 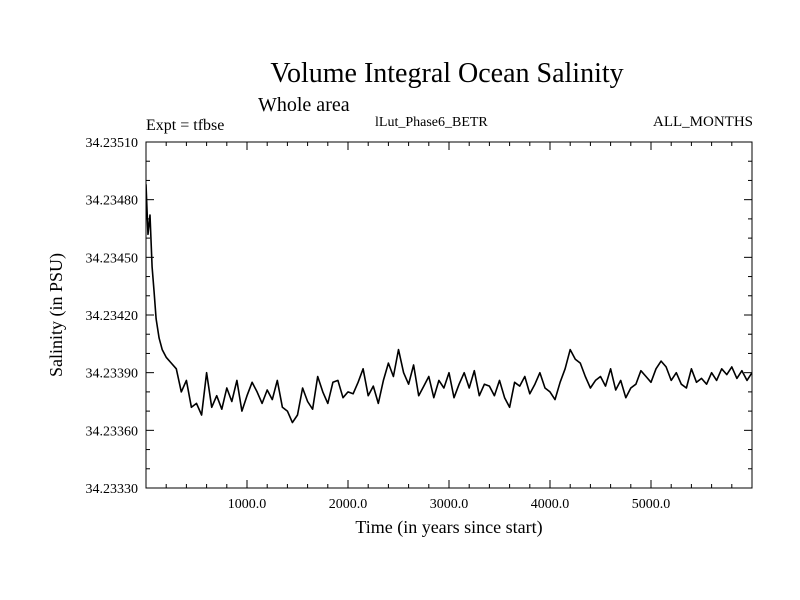 What do you see at coordinates (112, 143) in the screenshot?
I see `y-tick-label: 34.23510` at bounding box center [112, 143].